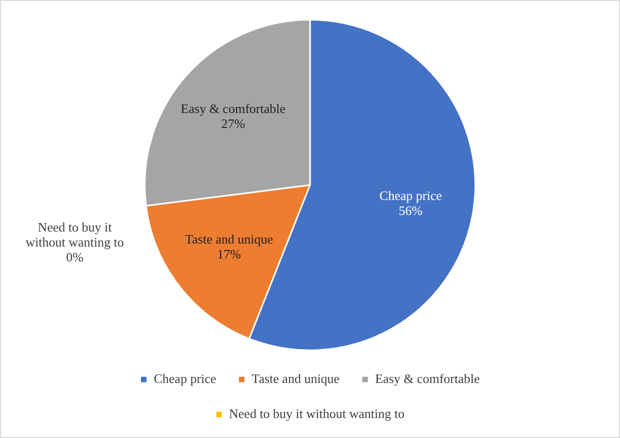  I want to click on slice-label: Taste and unique, so click(229, 239).